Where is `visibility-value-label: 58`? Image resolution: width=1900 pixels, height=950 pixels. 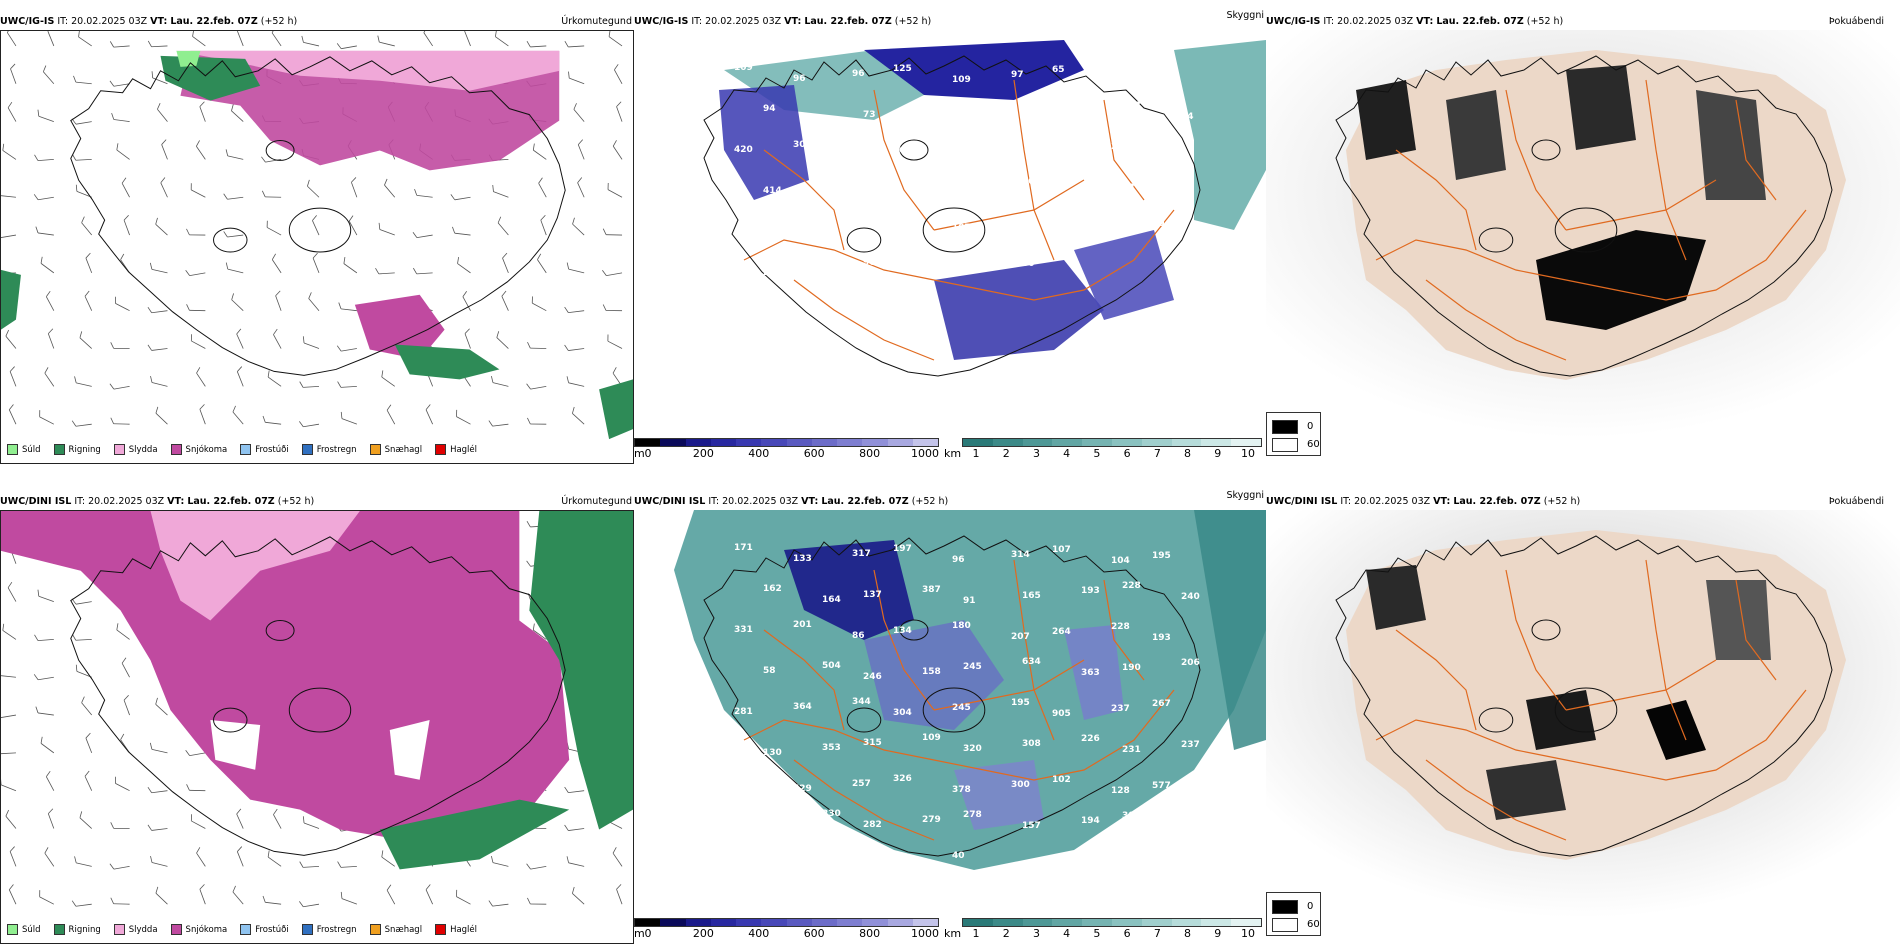
visibility-value-label: 58 is located at coordinates (769, 671).